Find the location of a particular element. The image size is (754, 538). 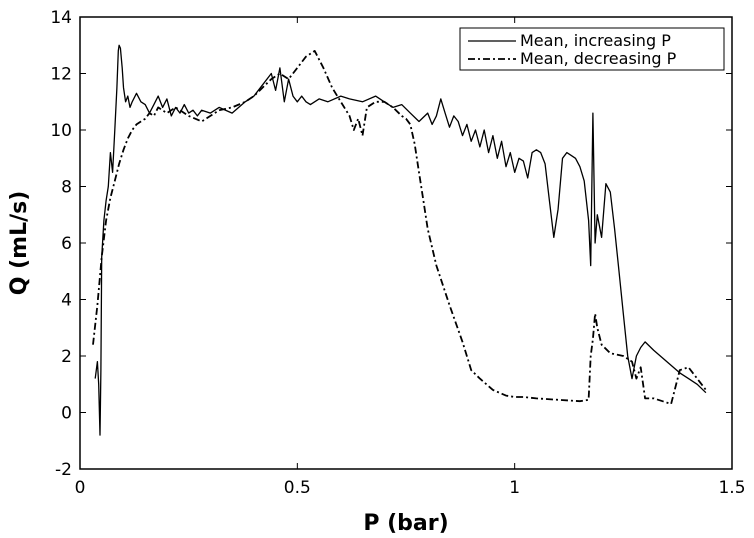

y-tick-label: 10 is located at coordinates (61, 131).